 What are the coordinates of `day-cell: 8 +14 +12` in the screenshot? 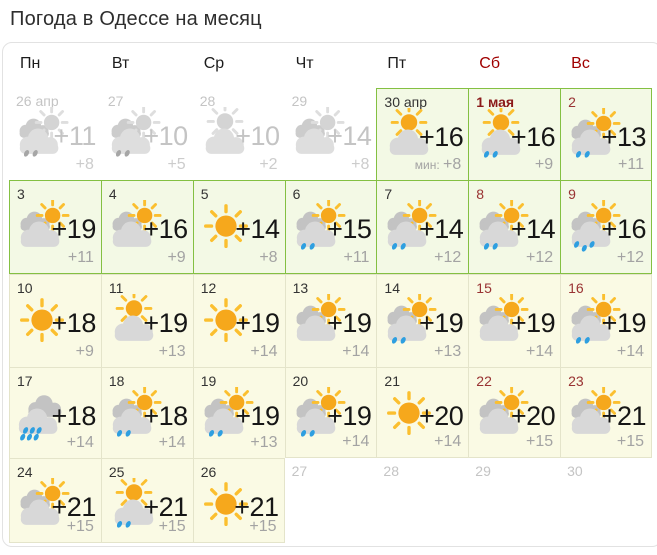 It's located at (514, 227).